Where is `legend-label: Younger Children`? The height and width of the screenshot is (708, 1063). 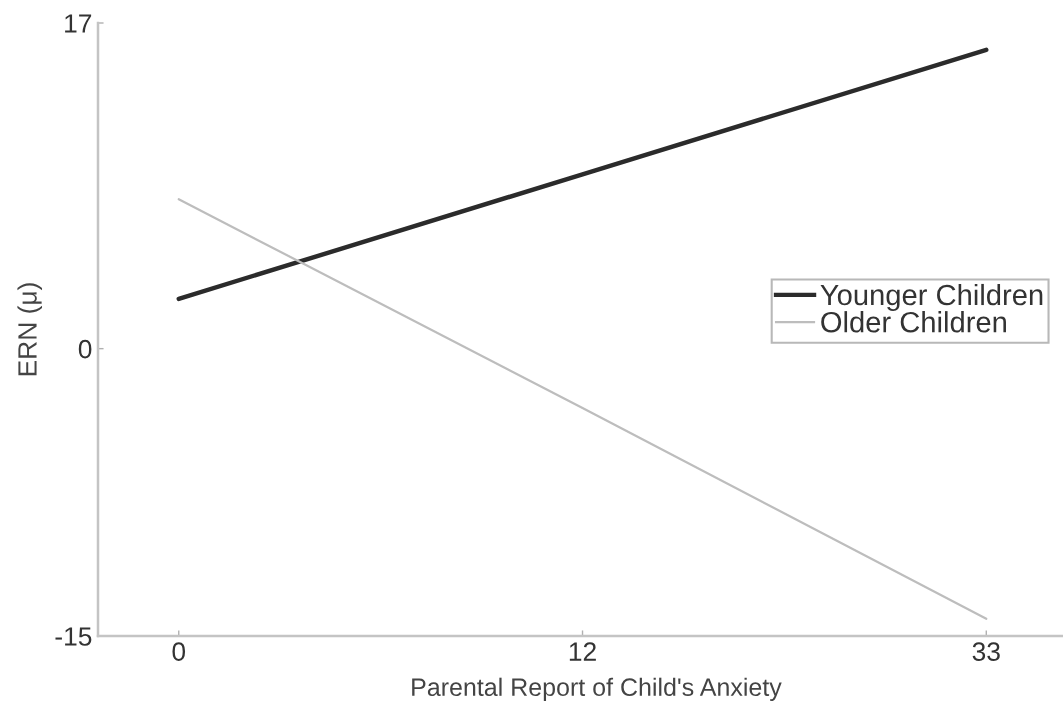
legend-label: Younger Children is located at coordinates (931, 297).